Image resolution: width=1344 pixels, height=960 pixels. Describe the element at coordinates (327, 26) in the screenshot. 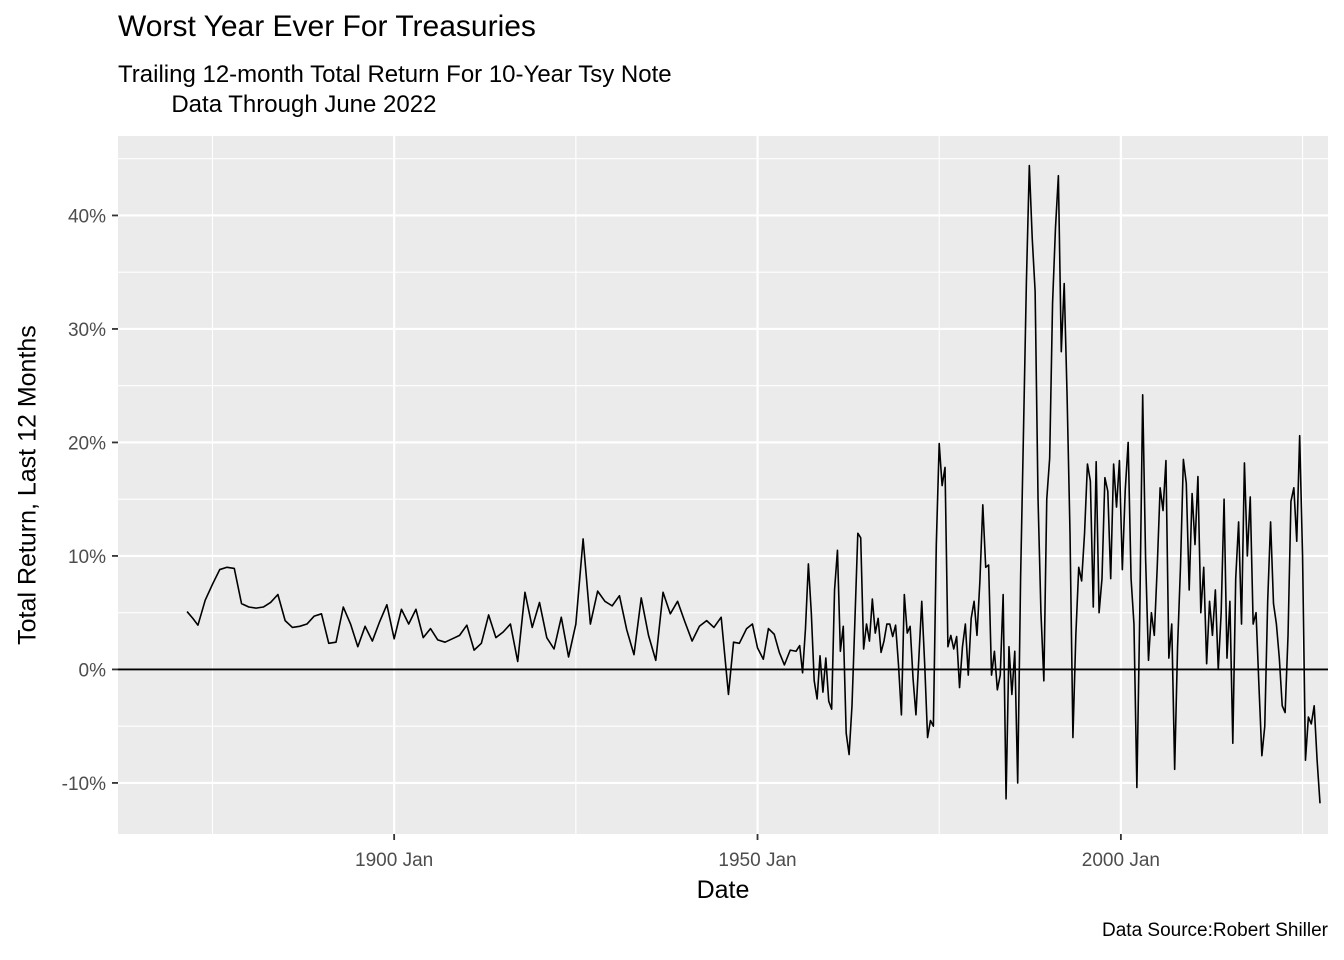

I see `chart-title: Worst Year Ever For Treasuries` at that location.